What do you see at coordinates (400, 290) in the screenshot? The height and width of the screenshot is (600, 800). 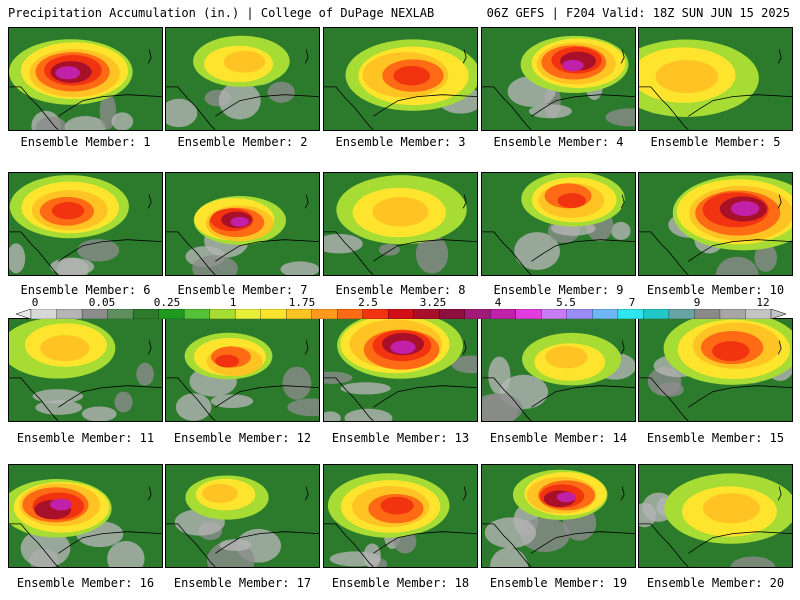 I see `ensemble-member-label: Ensemble Member: 8` at bounding box center [400, 290].